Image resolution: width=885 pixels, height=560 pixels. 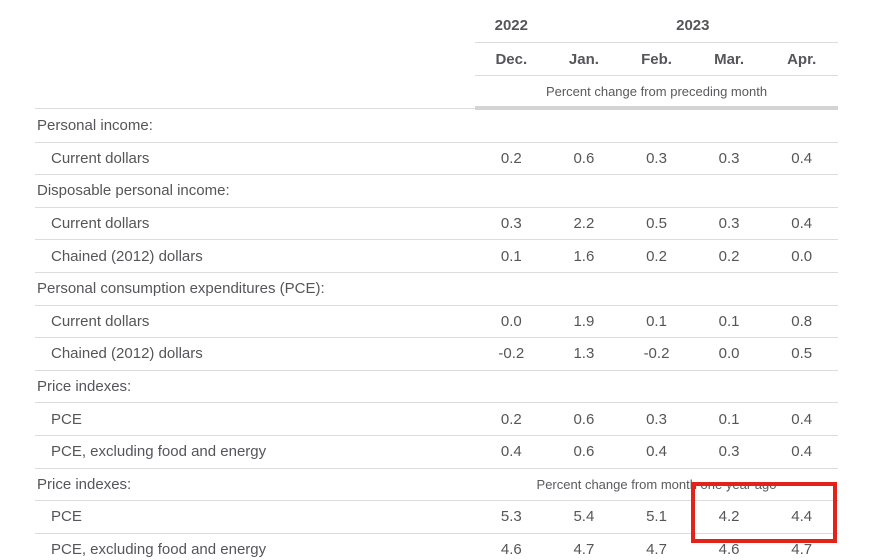 I want to click on month-header-apr: Apr., so click(x=801, y=59).